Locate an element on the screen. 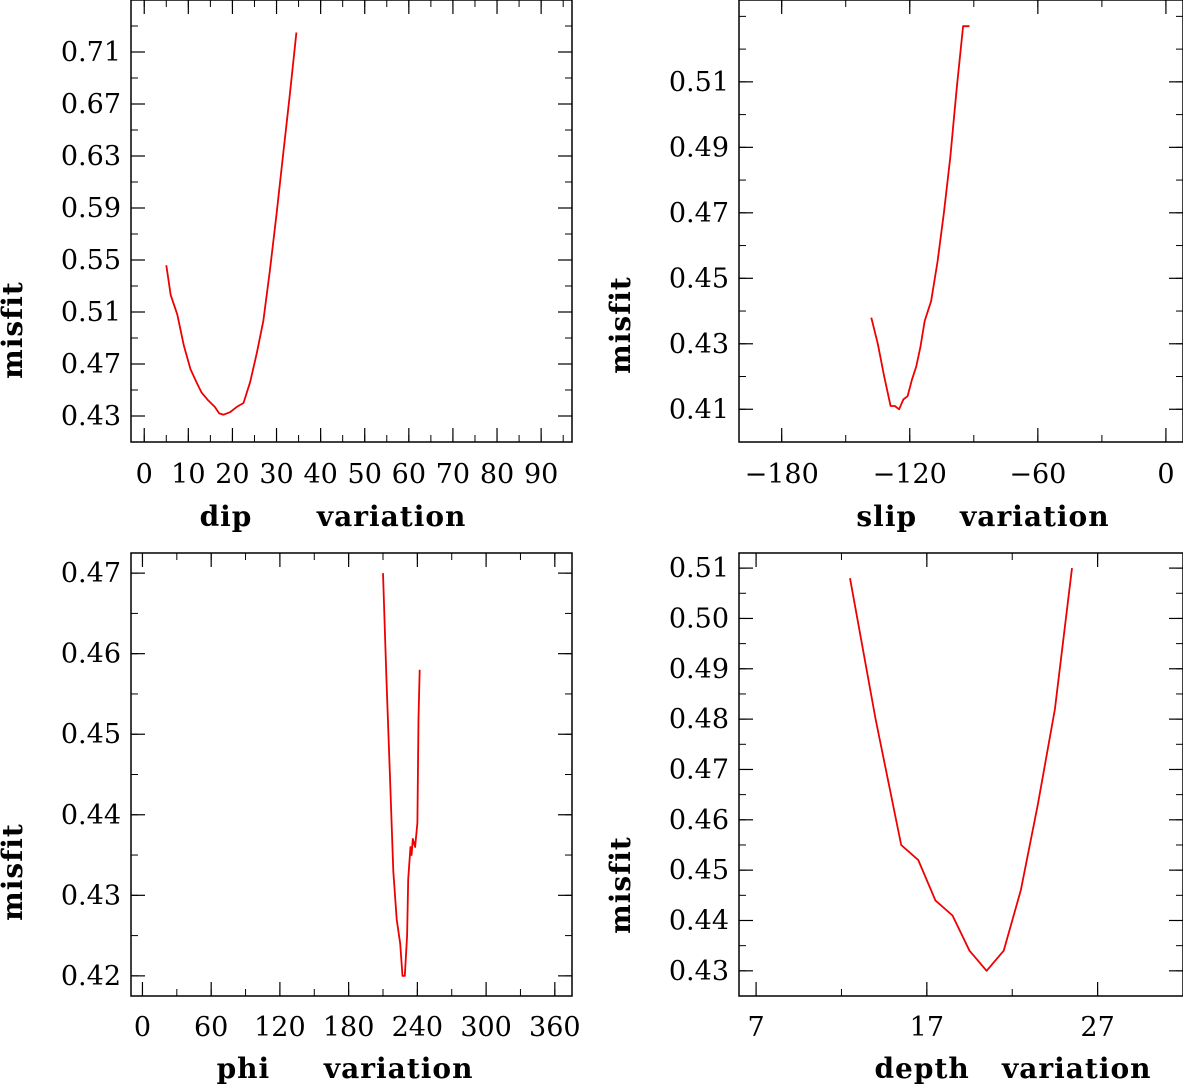  dip-ytick-label: 0.43 is located at coordinates (91, 416).